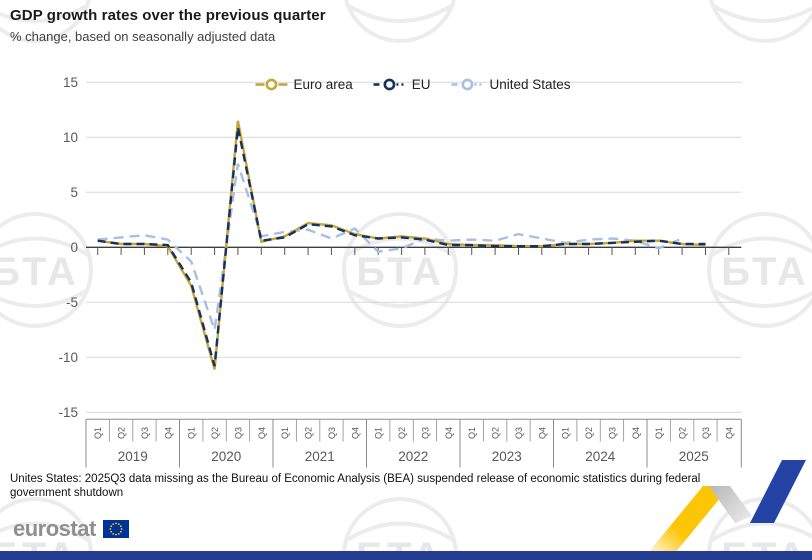 The image size is (812, 560). What do you see at coordinates (389, 84) in the screenshot?
I see `legend-marker-eu` at bounding box center [389, 84].